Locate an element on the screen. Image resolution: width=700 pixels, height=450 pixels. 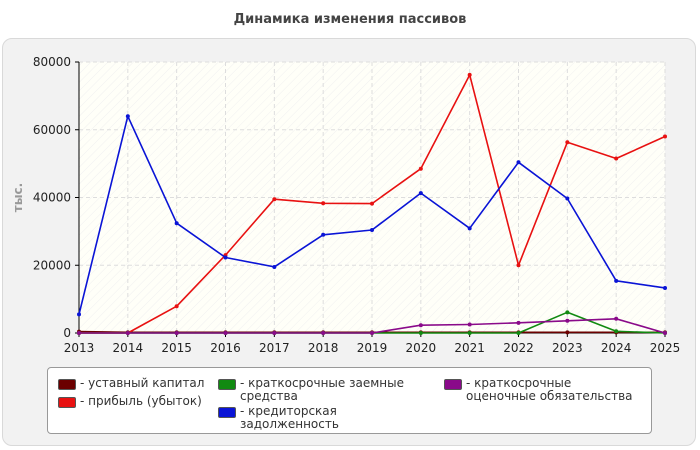
y-tick-label: 20000 is located at coordinates (52, 265).